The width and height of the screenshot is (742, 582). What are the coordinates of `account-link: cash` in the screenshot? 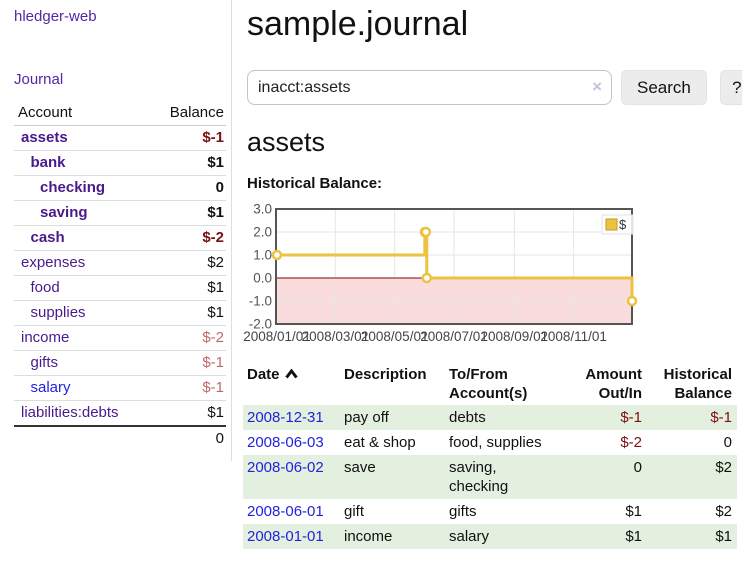 It's located at (47, 237).